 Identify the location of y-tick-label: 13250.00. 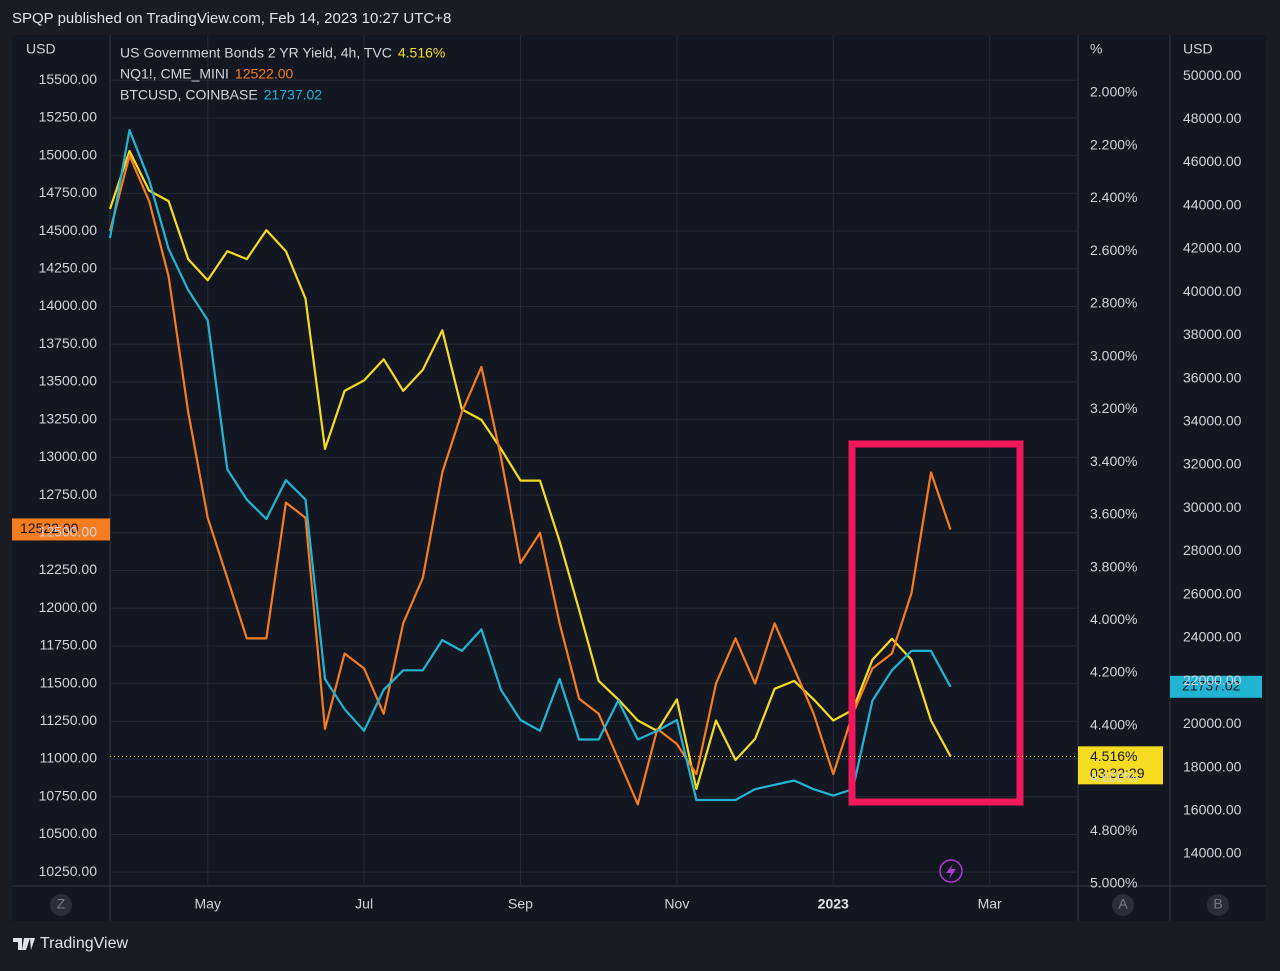
(68, 418).